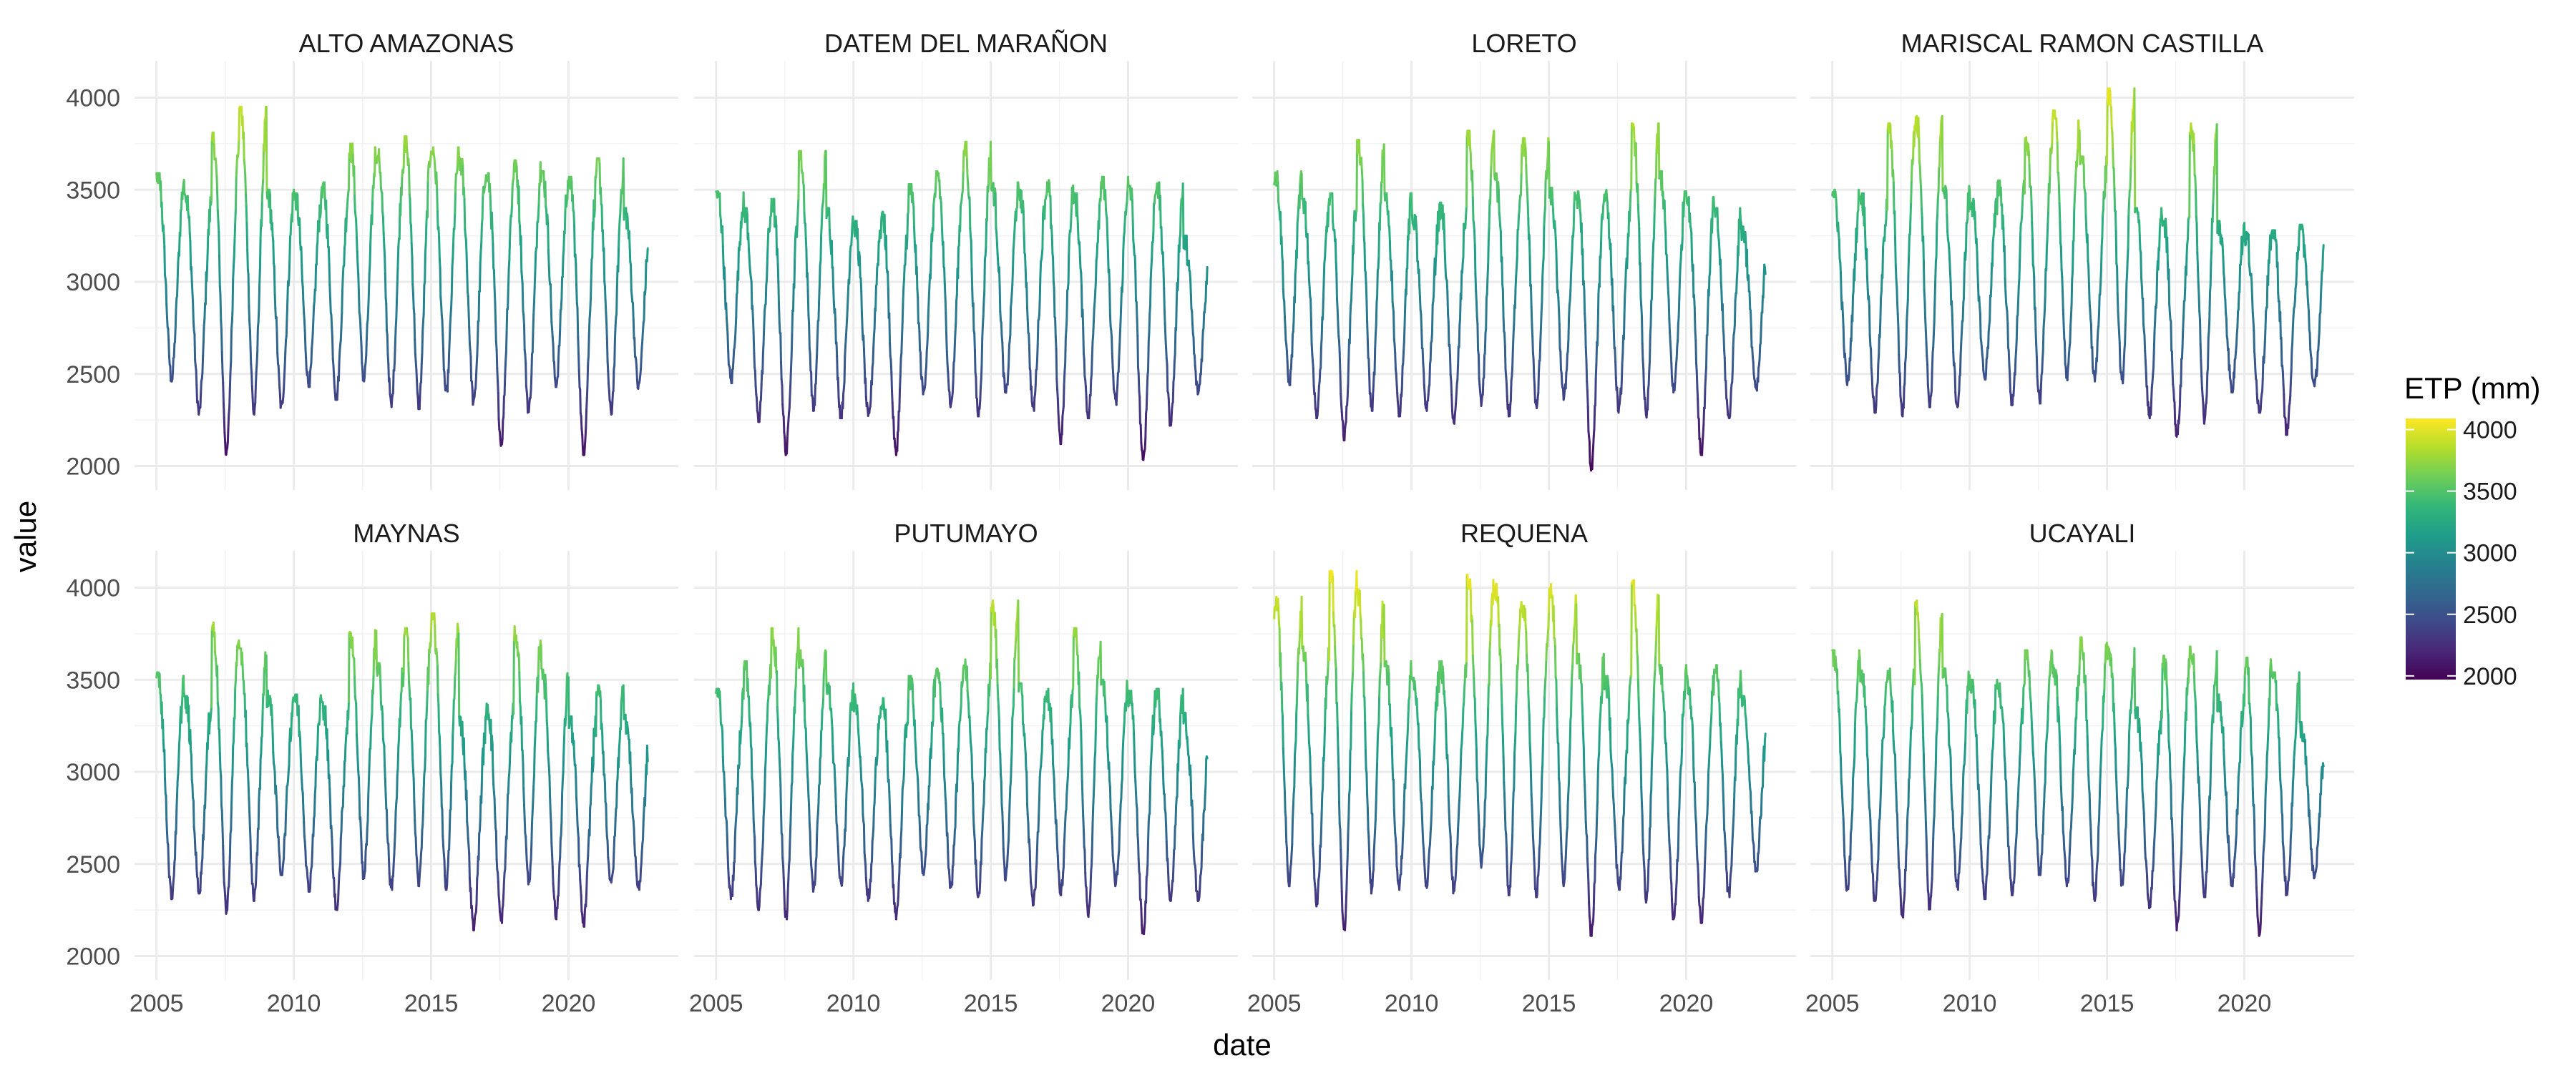 This screenshot has height=1073, width=2576. Describe the element at coordinates (2078, 262) in the screenshot. I see `series-line` at that location.